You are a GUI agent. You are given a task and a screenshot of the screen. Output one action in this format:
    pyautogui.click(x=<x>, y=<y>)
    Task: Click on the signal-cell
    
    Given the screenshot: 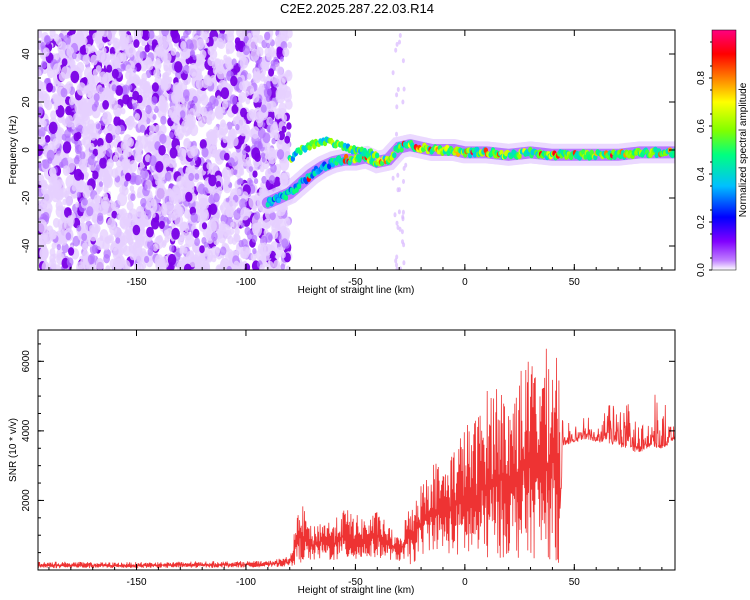 What is the action you would take?
    pyautogui.click(x=278, y=200)
    